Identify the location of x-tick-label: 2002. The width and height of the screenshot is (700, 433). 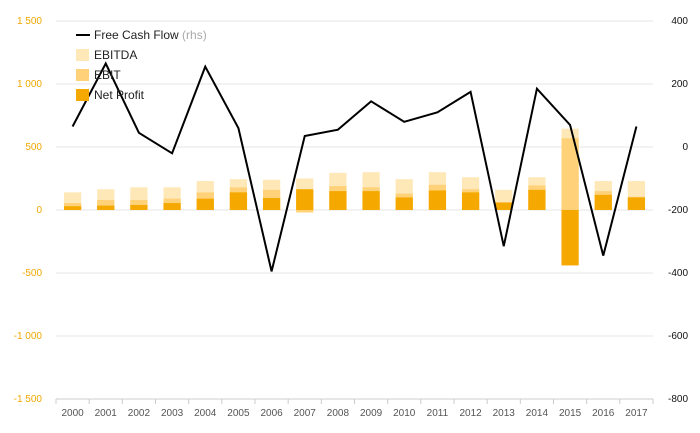
(139, 413).